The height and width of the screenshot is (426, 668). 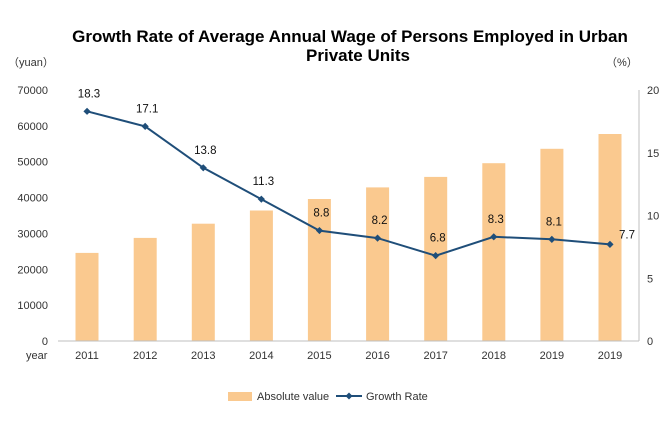 I want to click on growth-rate-point-2016, so click(x=377, y=238).